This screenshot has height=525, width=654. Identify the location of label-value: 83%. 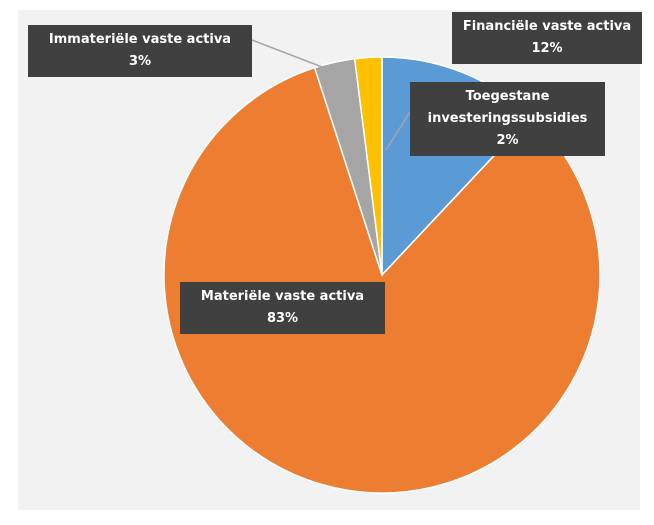
(282, 318).